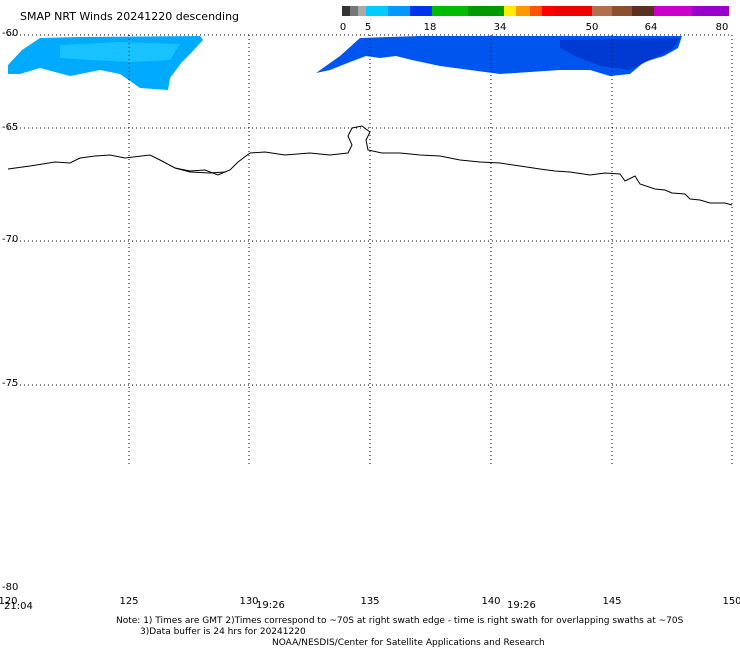 The height and width of the screenshot is (650, 740). I want to click on swath-time-label: 21:04, so click(18, 606).